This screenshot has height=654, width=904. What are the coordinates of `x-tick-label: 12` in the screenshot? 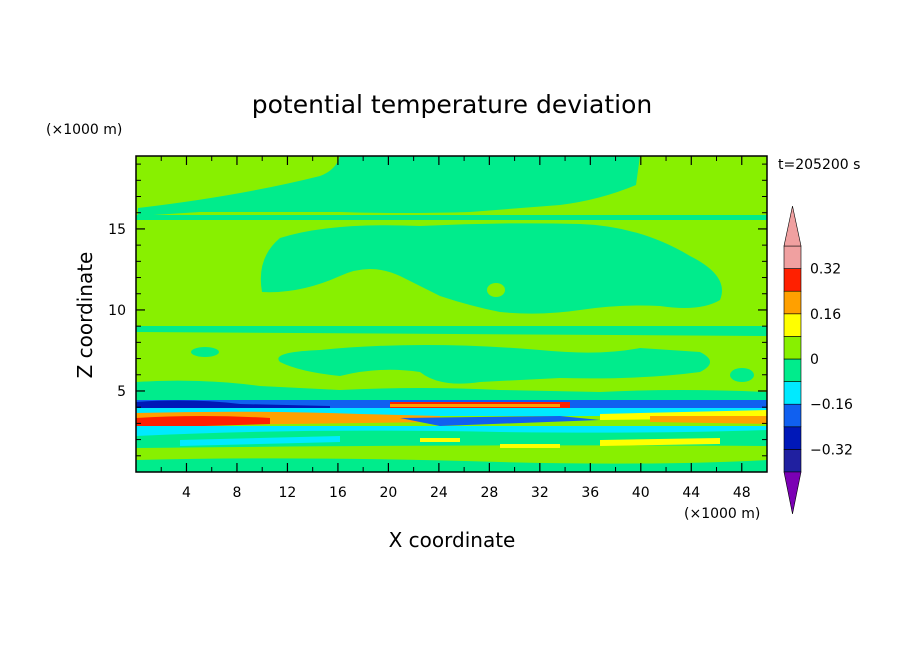 It's located at (288, 493).